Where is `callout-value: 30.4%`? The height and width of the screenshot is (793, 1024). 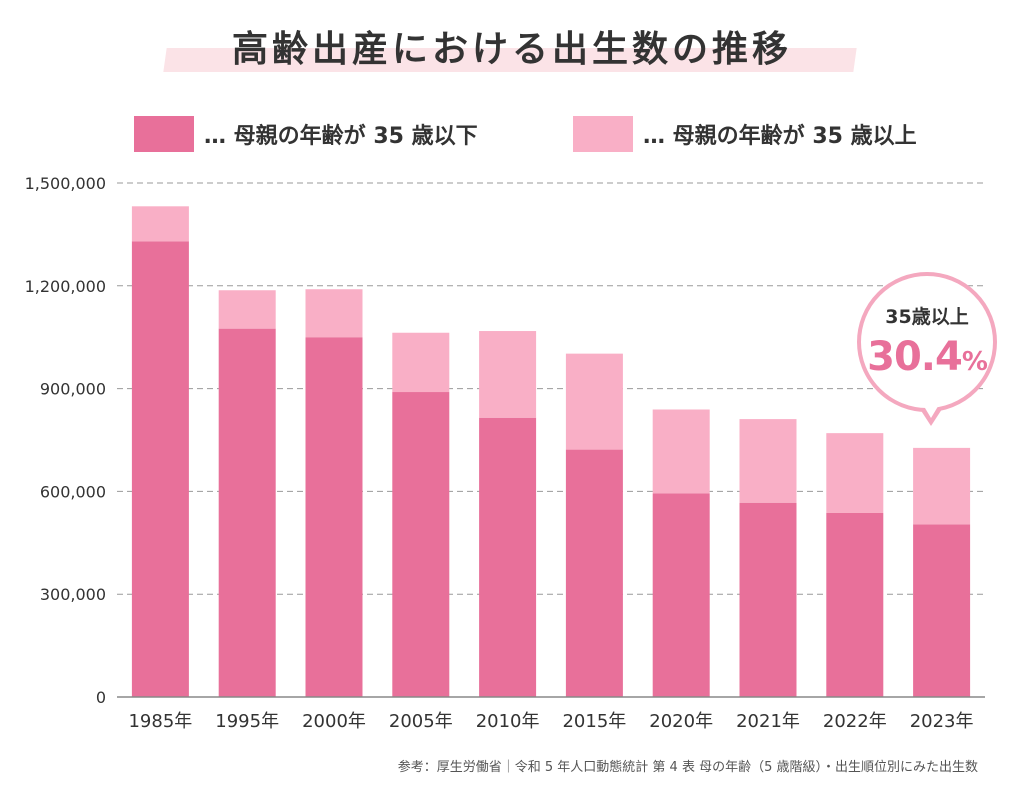 callout-value: 30.4% is located at coordinates (927, 357).